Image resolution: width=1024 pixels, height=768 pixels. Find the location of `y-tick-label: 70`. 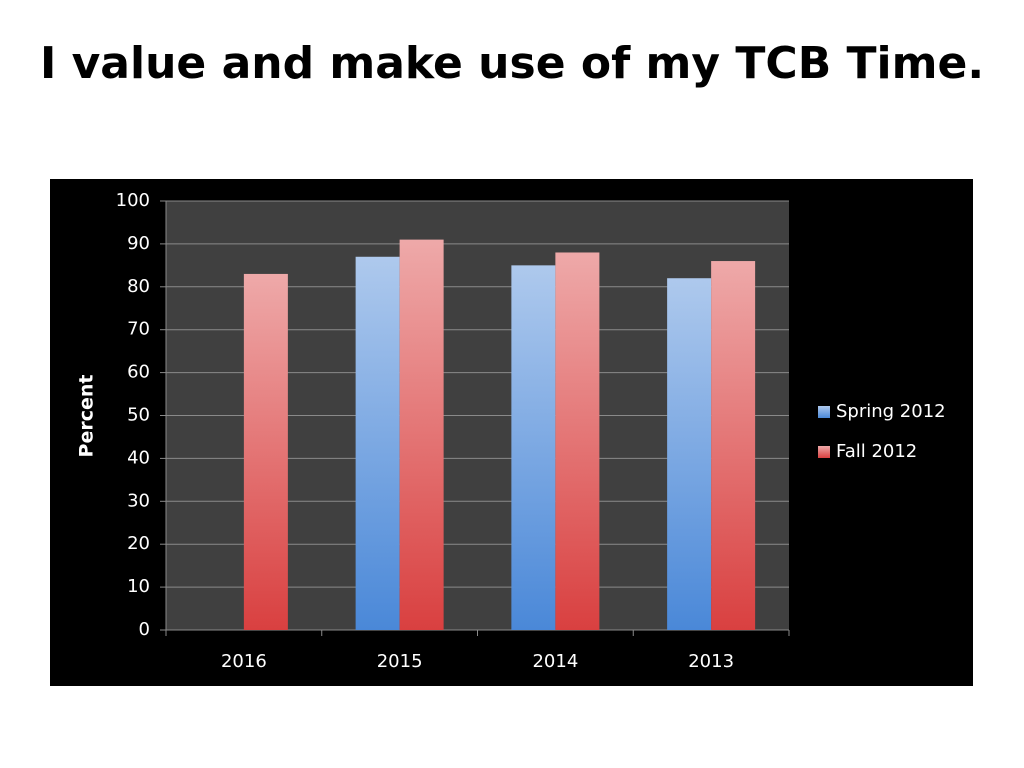

y-tick-label: 70 is located at coordinates (138, 329).